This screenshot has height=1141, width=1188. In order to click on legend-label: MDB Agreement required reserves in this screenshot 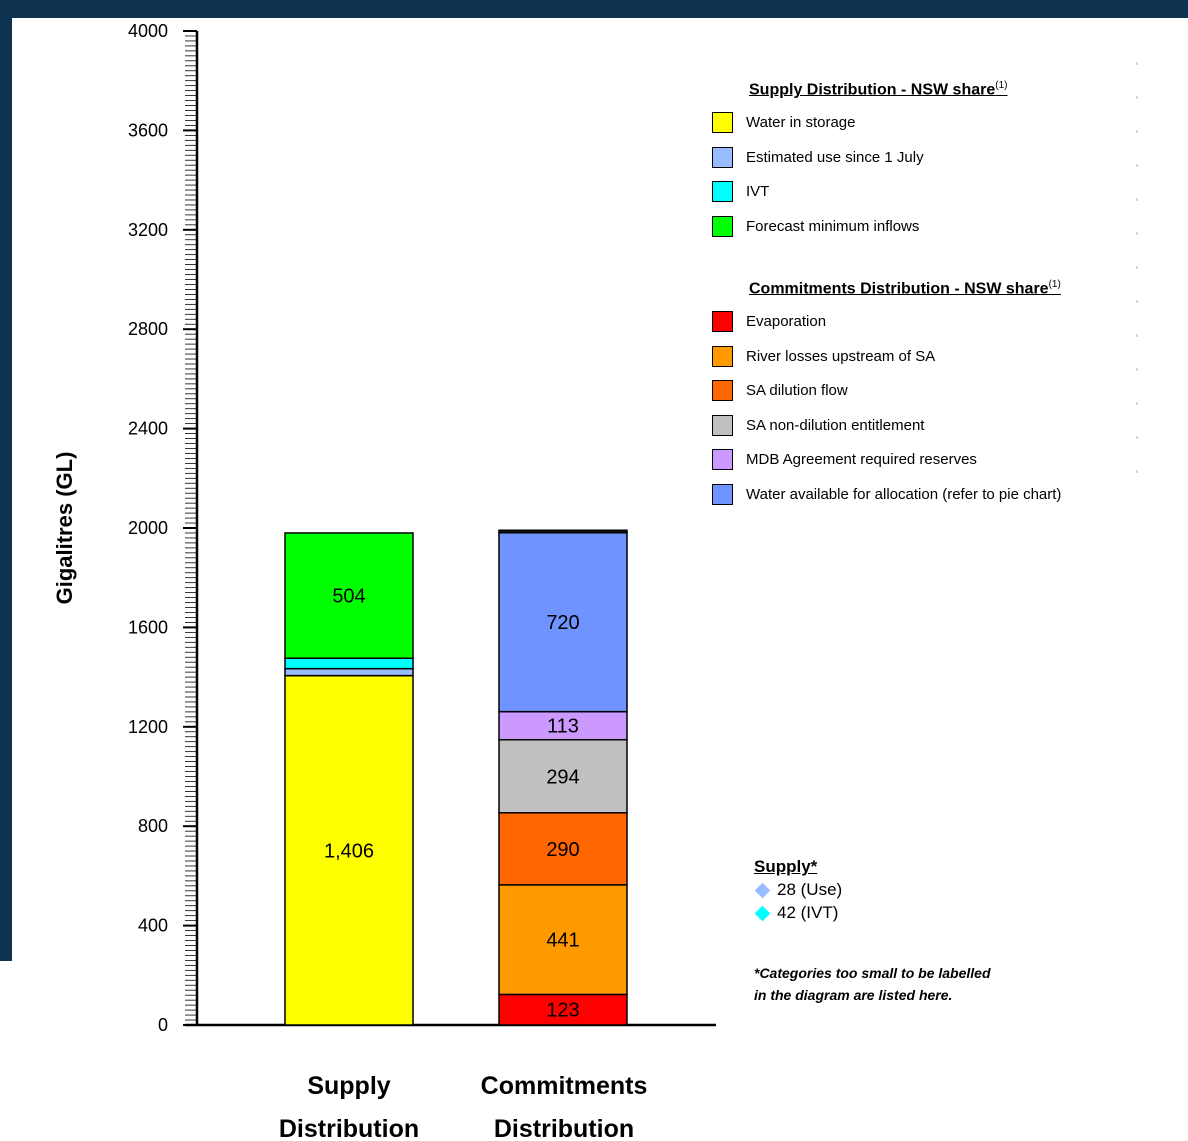, I will do `click(861, 460)`.